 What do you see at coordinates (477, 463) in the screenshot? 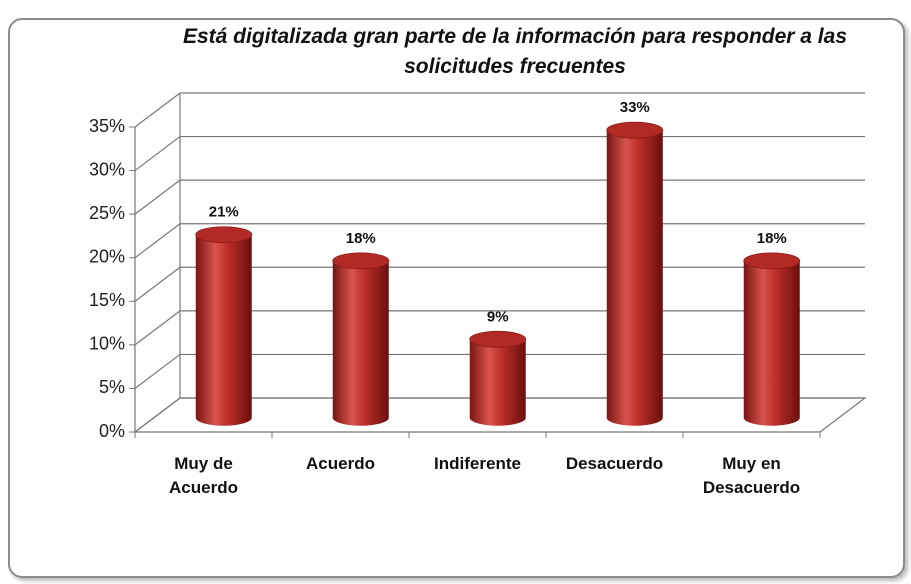
I see `x-tick-label: Indiferente` at bounding box center [477, 463].